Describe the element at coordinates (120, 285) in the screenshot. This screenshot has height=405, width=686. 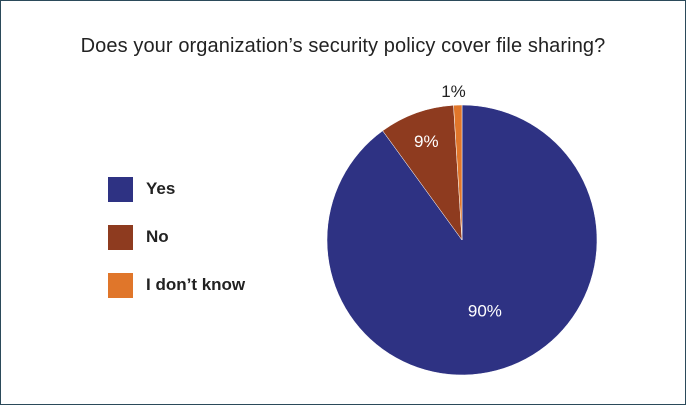
I see `legend-swatch-dont-know` at that location.